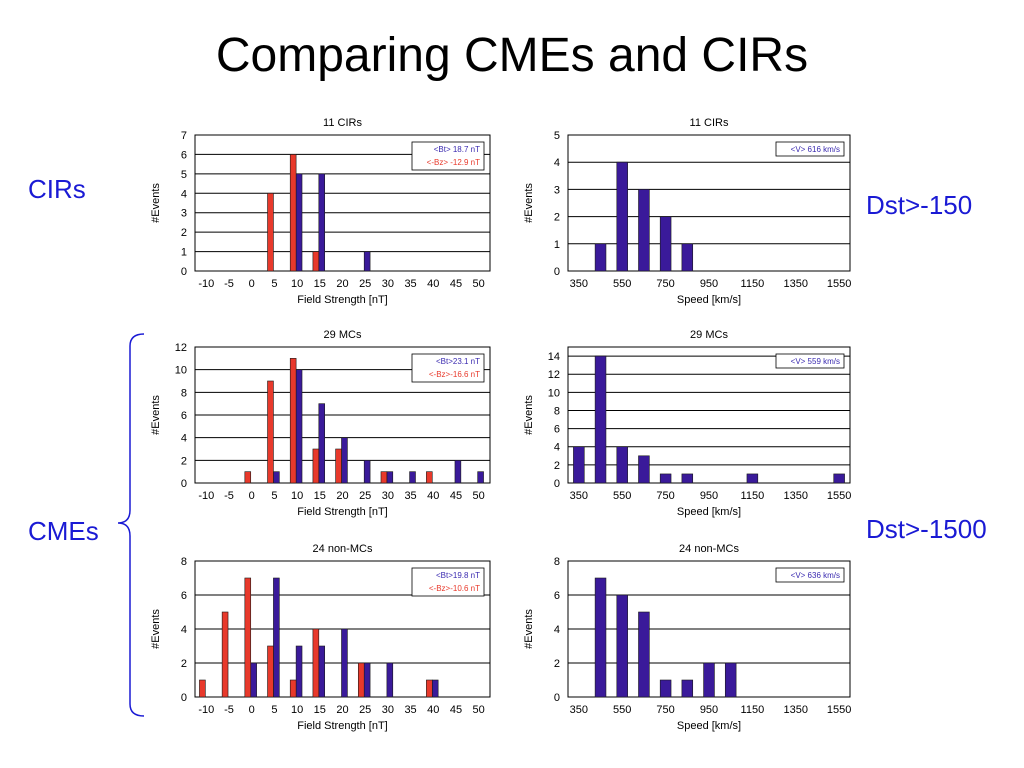 The image size is (1024, 768). Describe the element at coordinates (709, 203) in the screenshot. I see `plot-frame` at that location.